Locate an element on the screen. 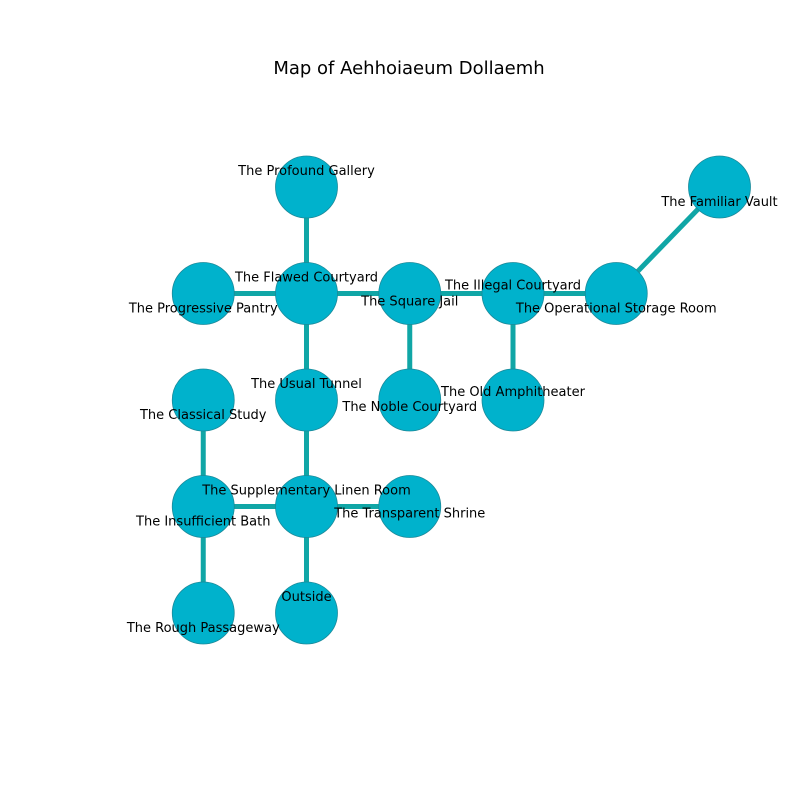 The width and height of the screenshot is (800, 800). room-node-transparent-shrine is located at coordinates (410, 506).